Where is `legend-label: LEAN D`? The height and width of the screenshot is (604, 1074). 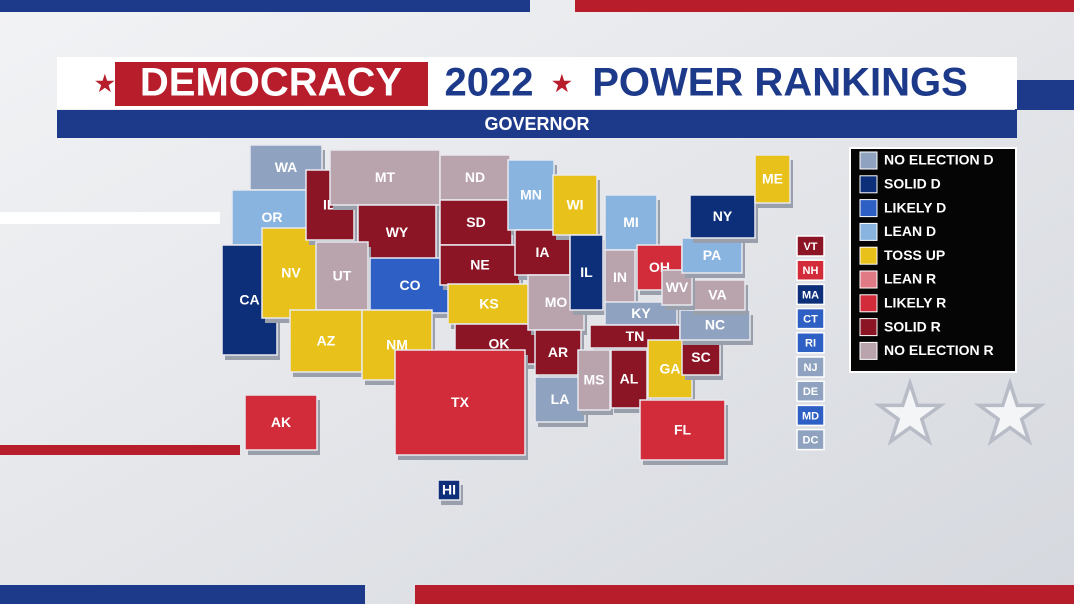
legend-label: LEAN D is located at coordinates (910, 231).